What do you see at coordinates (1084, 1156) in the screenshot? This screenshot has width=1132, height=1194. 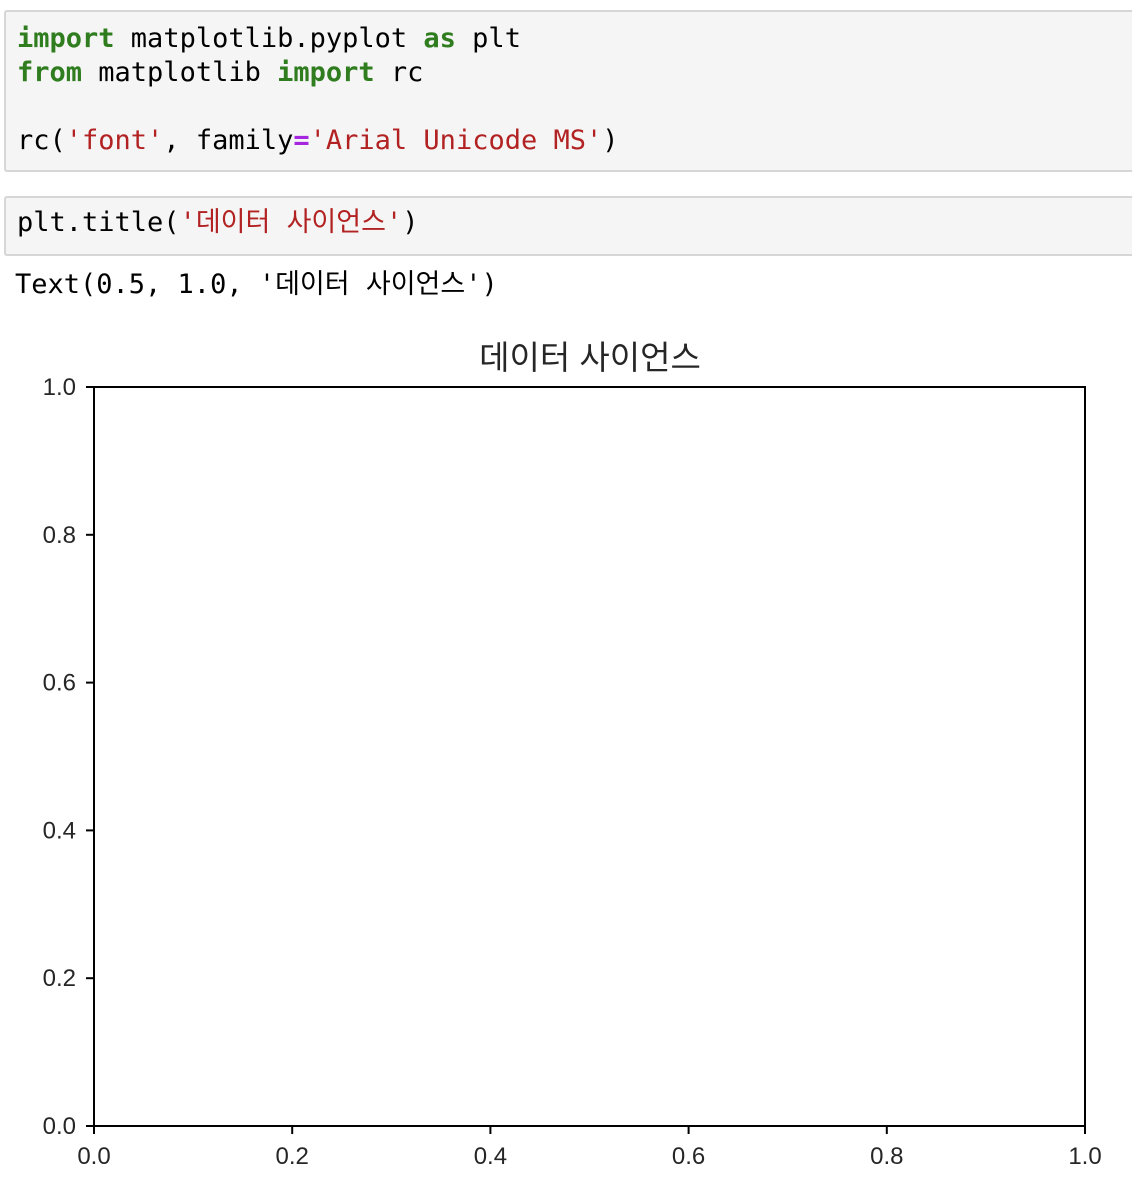 I see `x-tick-label: 1.0` at bounding box center [1084, 1156].